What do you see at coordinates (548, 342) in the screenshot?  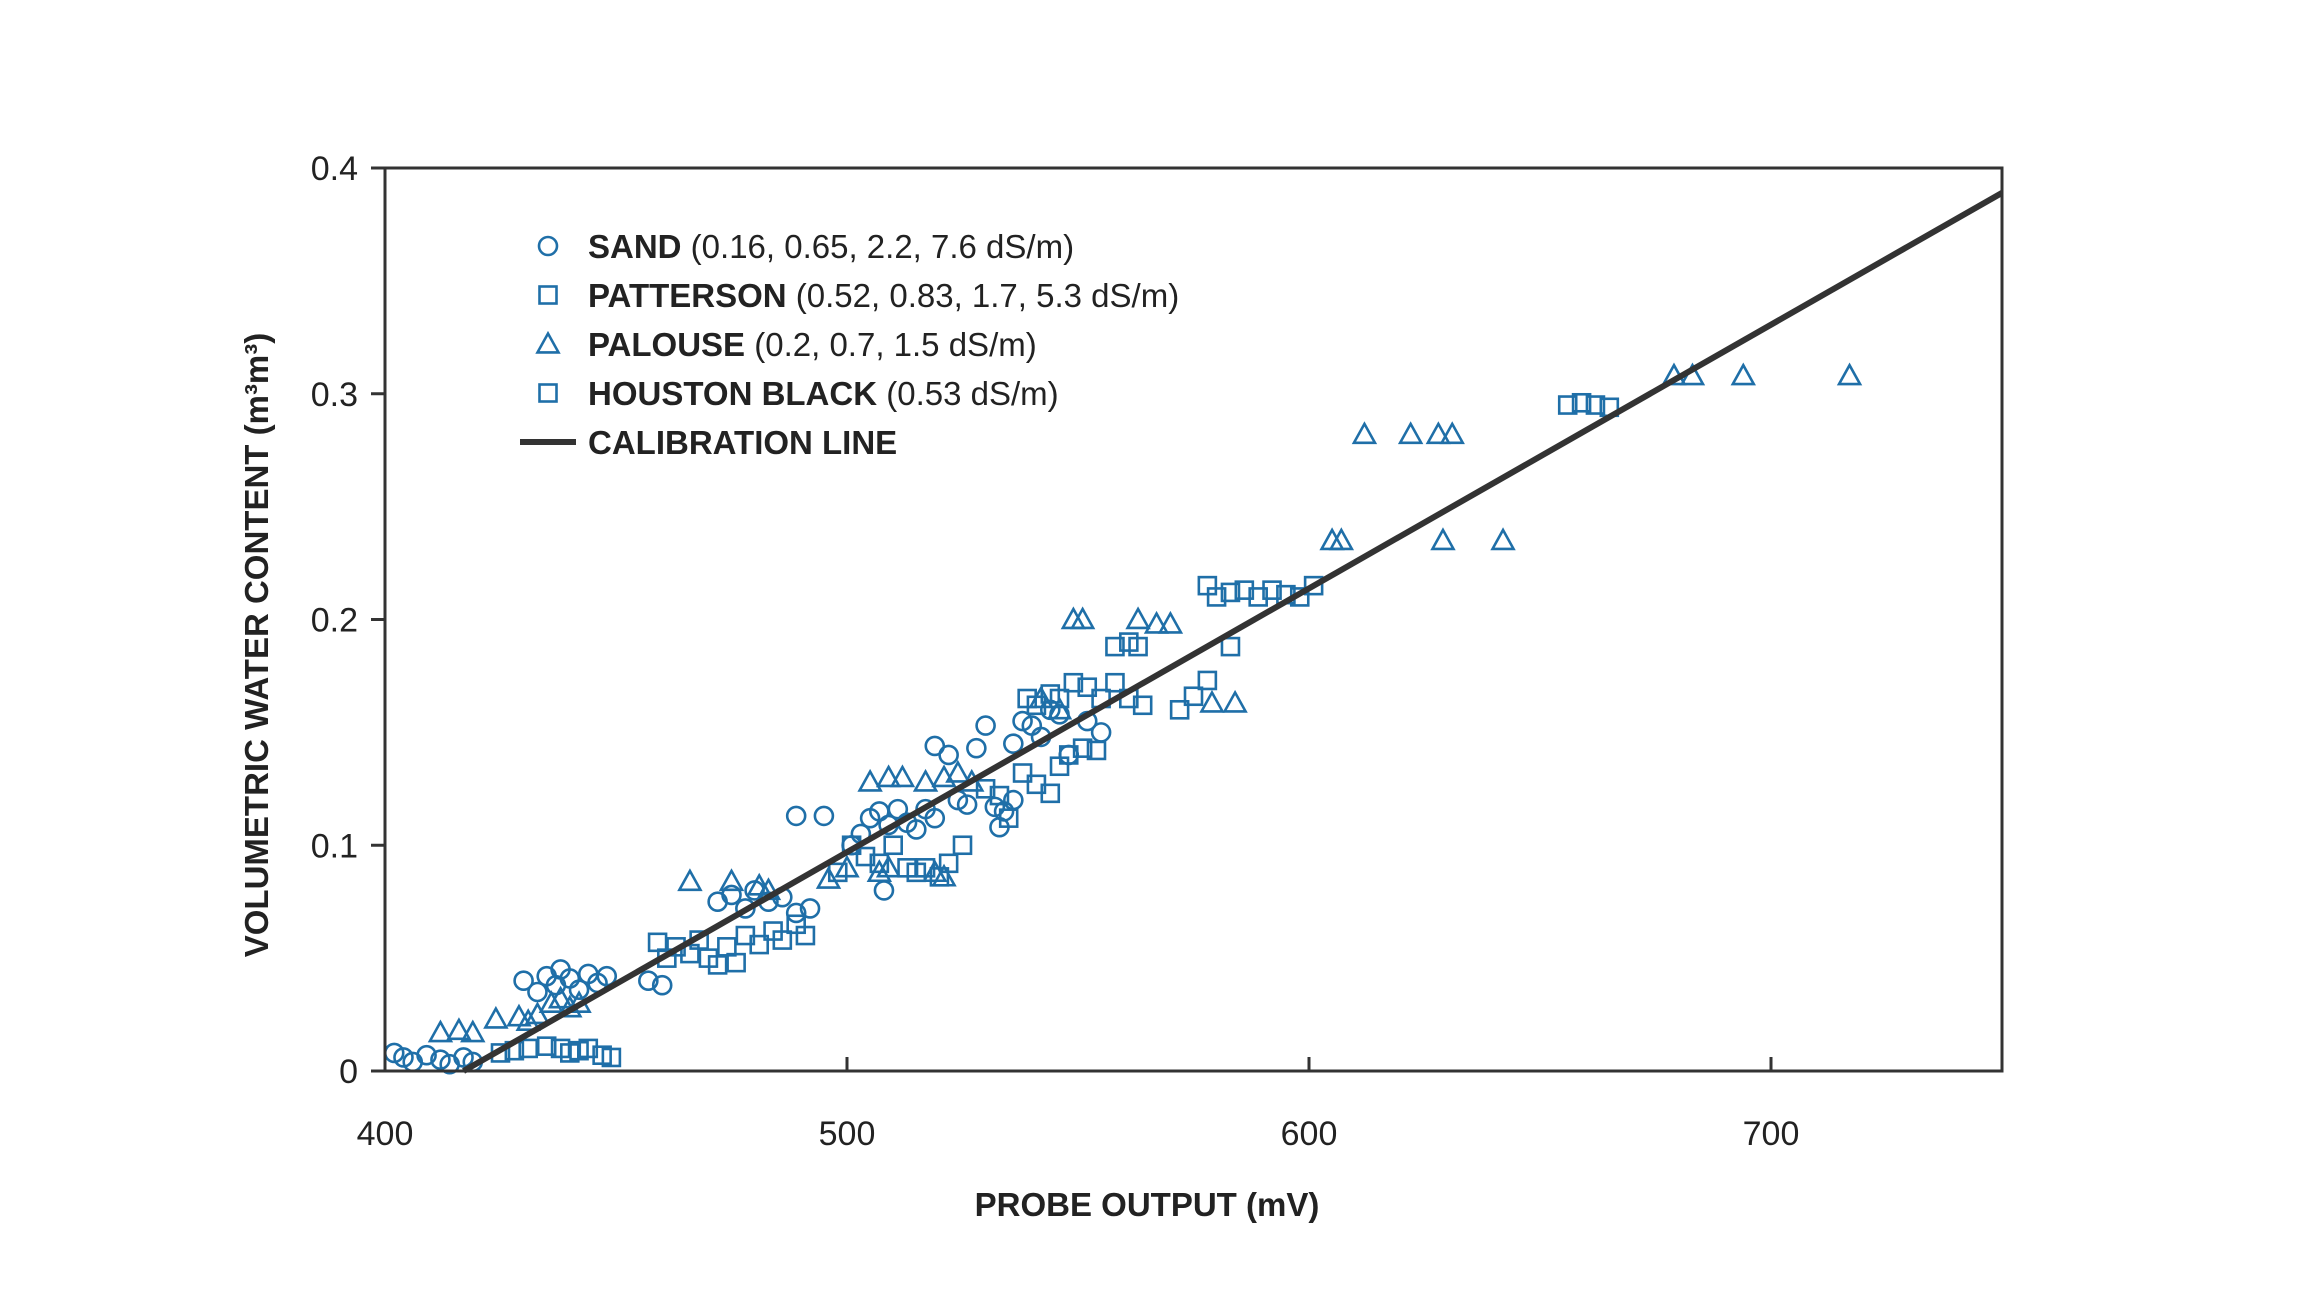 I see `legend-swatch-palouse` at bounding box center [548, 342].